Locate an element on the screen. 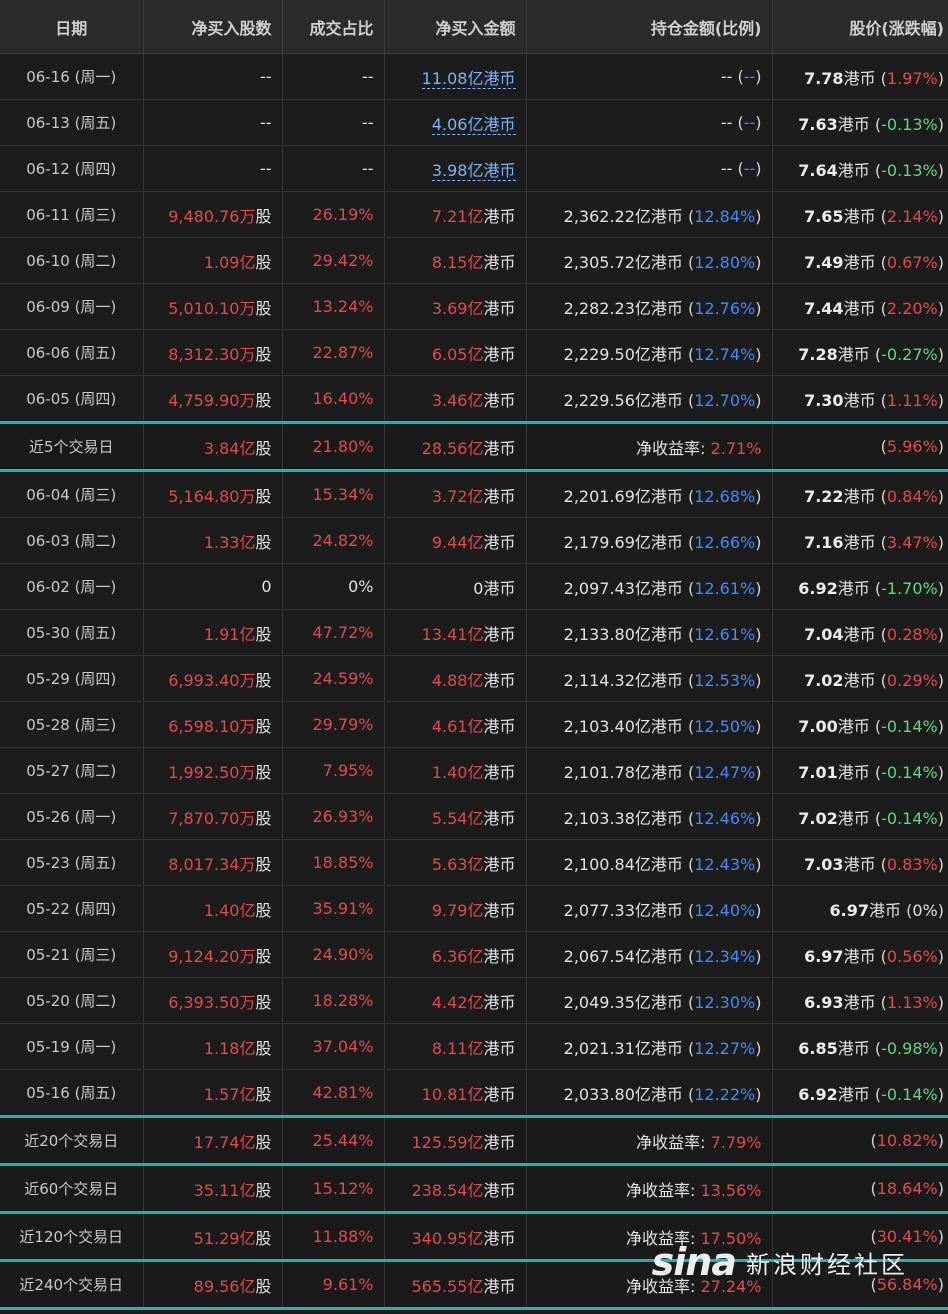 Image resolution: width=948 pixels, height=1314 pixels. price-value: 7.00 is located at coordinates (818, 726).